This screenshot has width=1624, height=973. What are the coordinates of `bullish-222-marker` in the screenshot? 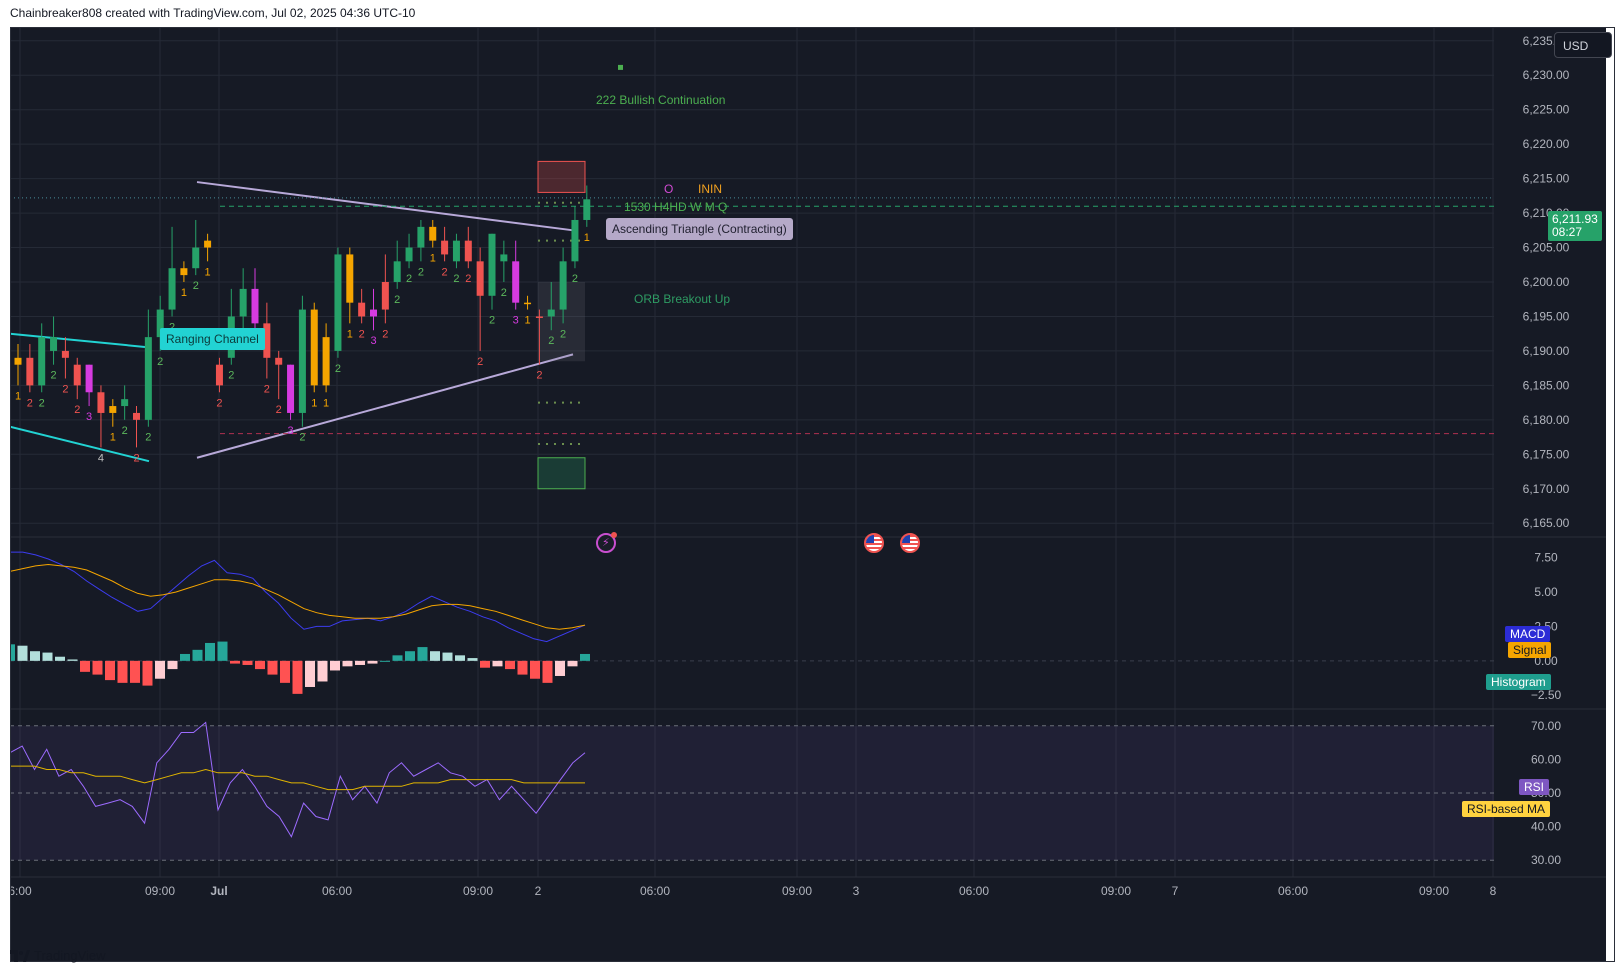 It's located at (620, 67).